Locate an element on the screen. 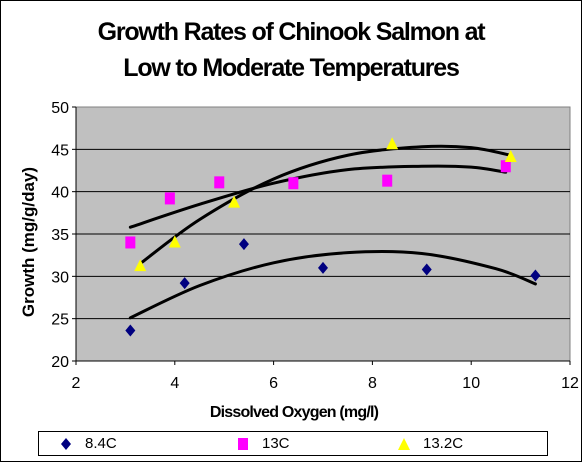 The width and height of the screenshot is (582, 462). y-tick-label-45: 45 is located at coordinates (60, 150).